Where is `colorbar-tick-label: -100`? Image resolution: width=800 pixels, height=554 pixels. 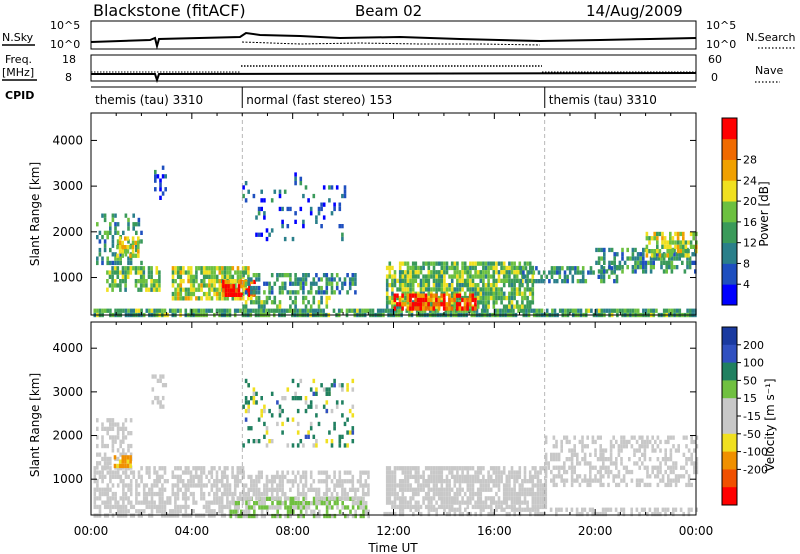
colorbar-tick-label: -100 is located at coordinates (755, 452).